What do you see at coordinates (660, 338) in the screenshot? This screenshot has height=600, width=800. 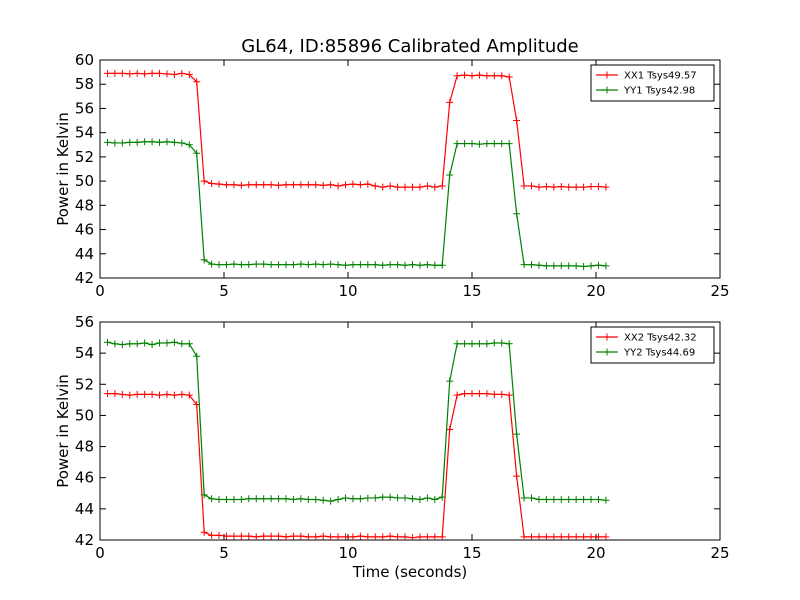 I see `legend-label: XX2 Tsys42.32` at bounding box center [660, 338].